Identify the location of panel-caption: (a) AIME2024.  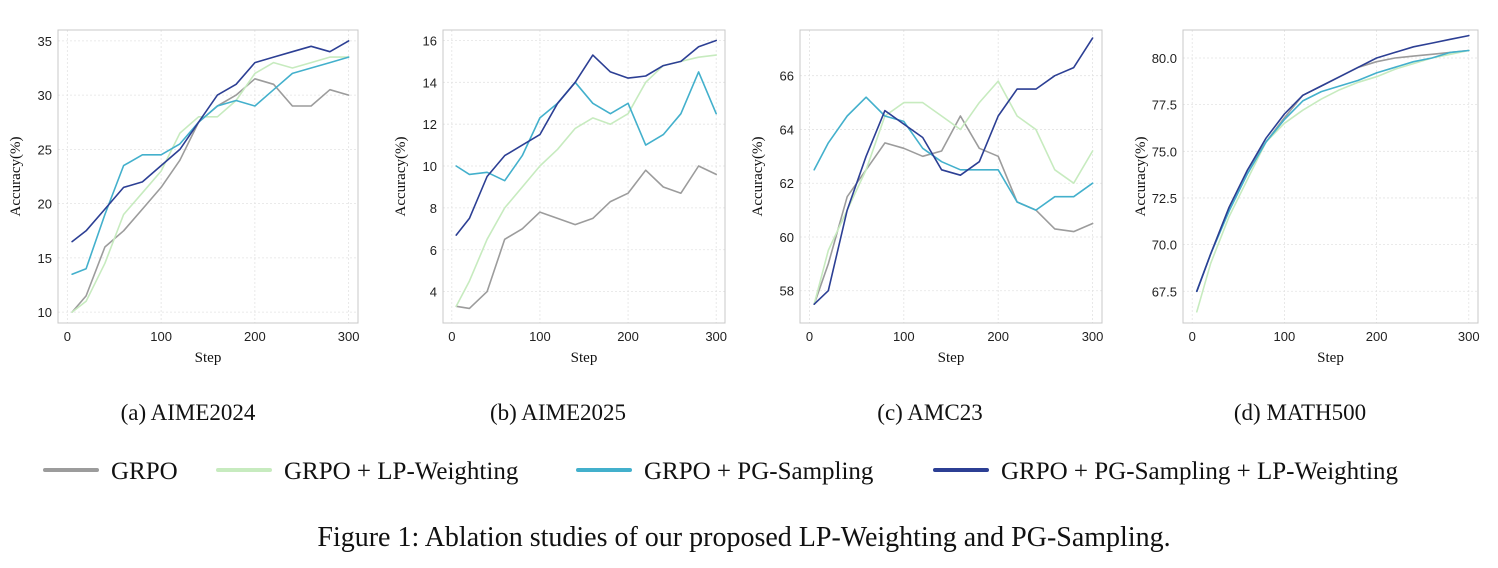
(188, 412).